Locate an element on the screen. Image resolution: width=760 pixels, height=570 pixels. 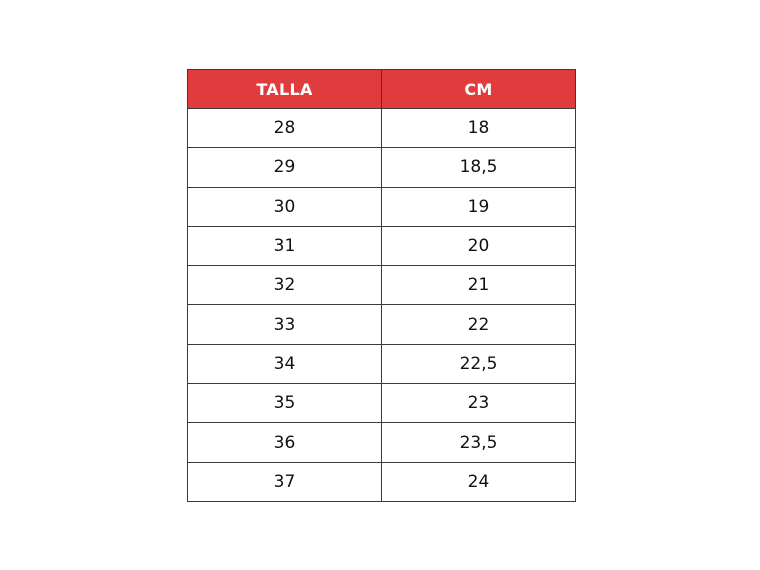
talla-cell: 30 is located at coordinates (284, 206).